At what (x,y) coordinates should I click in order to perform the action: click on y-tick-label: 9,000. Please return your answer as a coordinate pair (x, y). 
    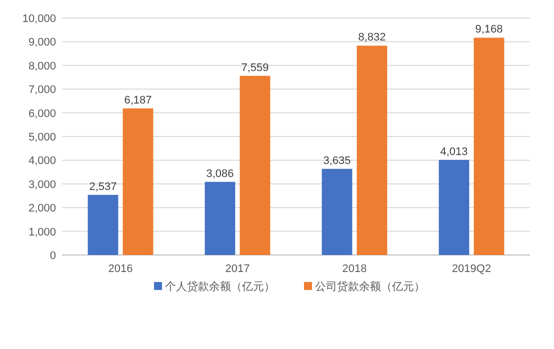
    Looking at the image, I should click on (42, 42).